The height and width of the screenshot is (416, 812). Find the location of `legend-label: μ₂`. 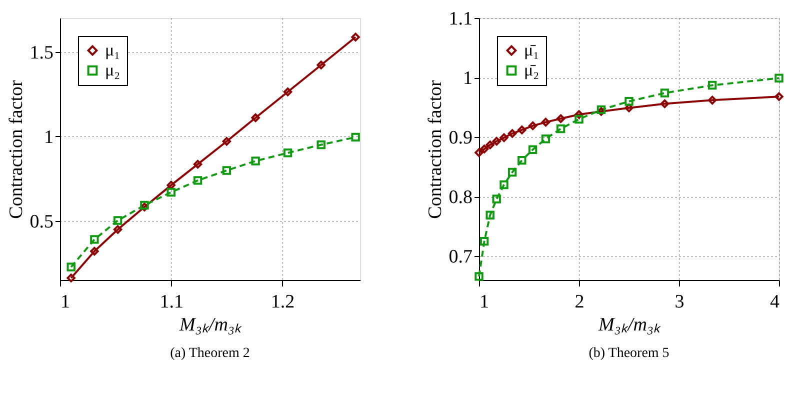

legend-label: μ₂ is located at coordinates (112, 70).